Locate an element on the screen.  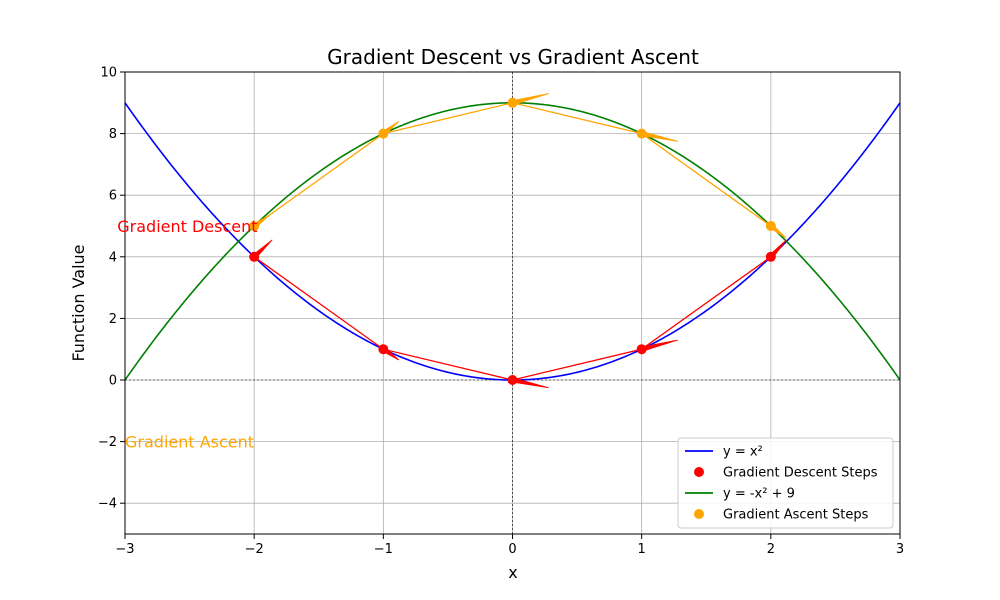
x-tick-label: −2 is located at coordinates (254, 549).